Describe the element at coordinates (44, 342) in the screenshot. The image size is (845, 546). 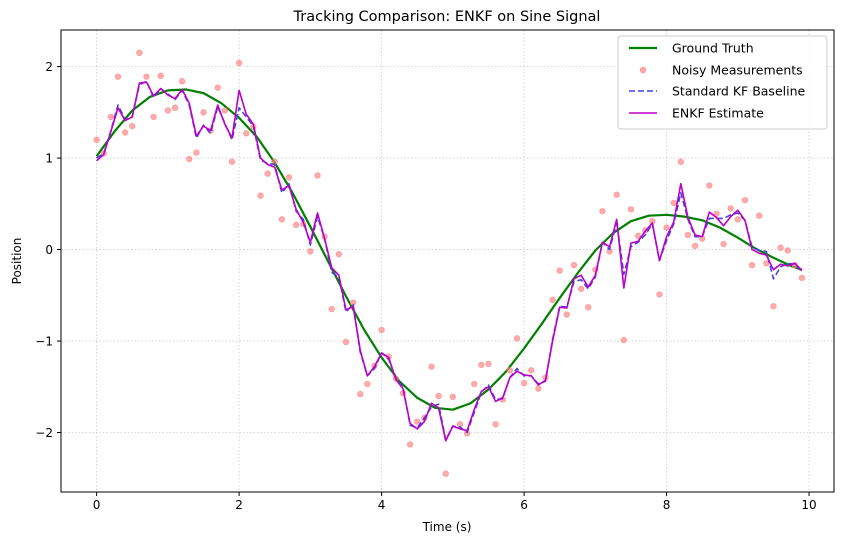
I see `y-tick-label: −1` at that location.